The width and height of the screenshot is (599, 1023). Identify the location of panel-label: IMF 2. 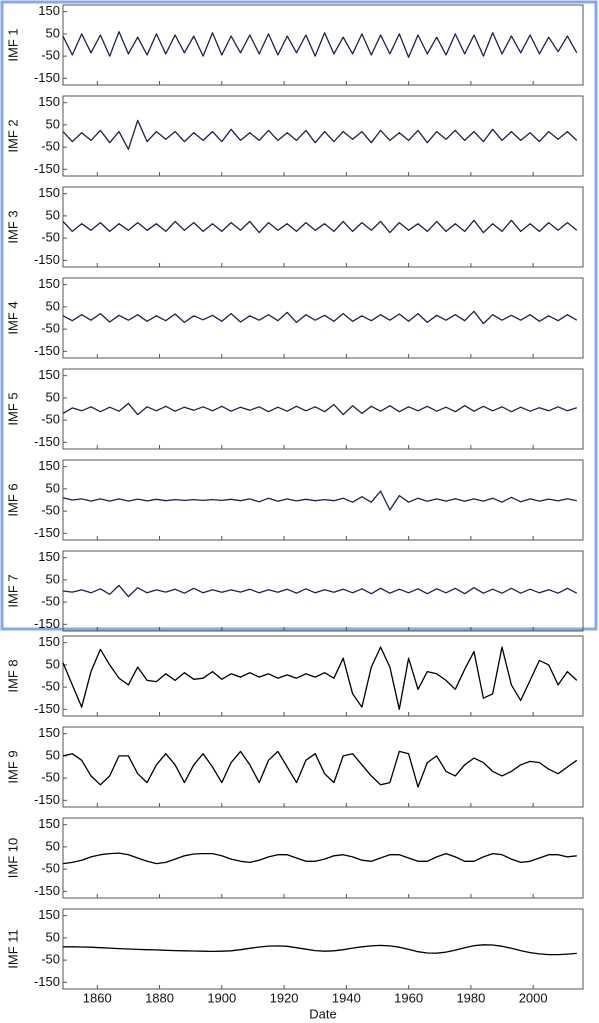
(12, 135).